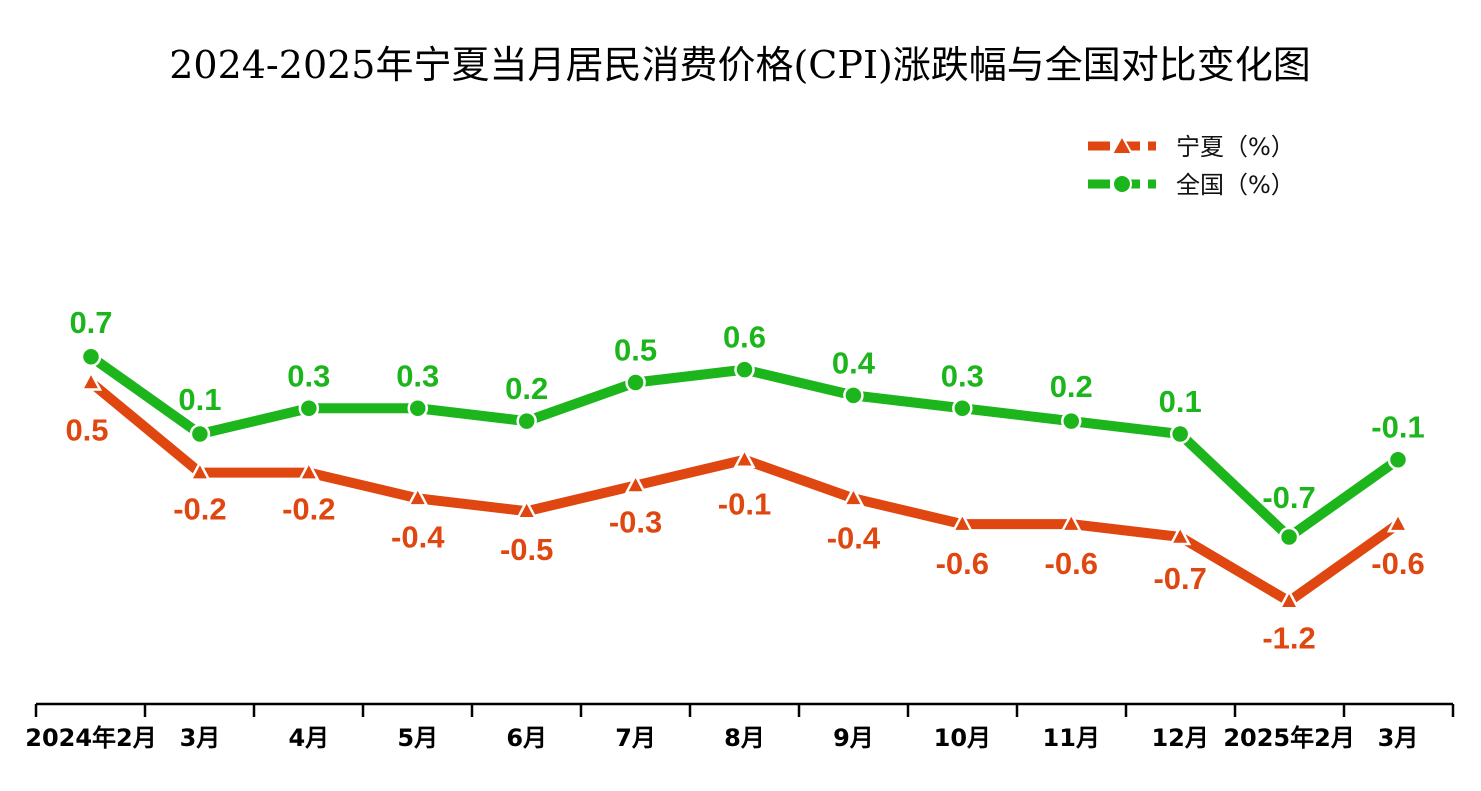 The height and width of the screenshot is (791, 1481). Describe the element at coordinates (1071, 738) in the screenshot. I see `x-tick-label: 11月` at that location.